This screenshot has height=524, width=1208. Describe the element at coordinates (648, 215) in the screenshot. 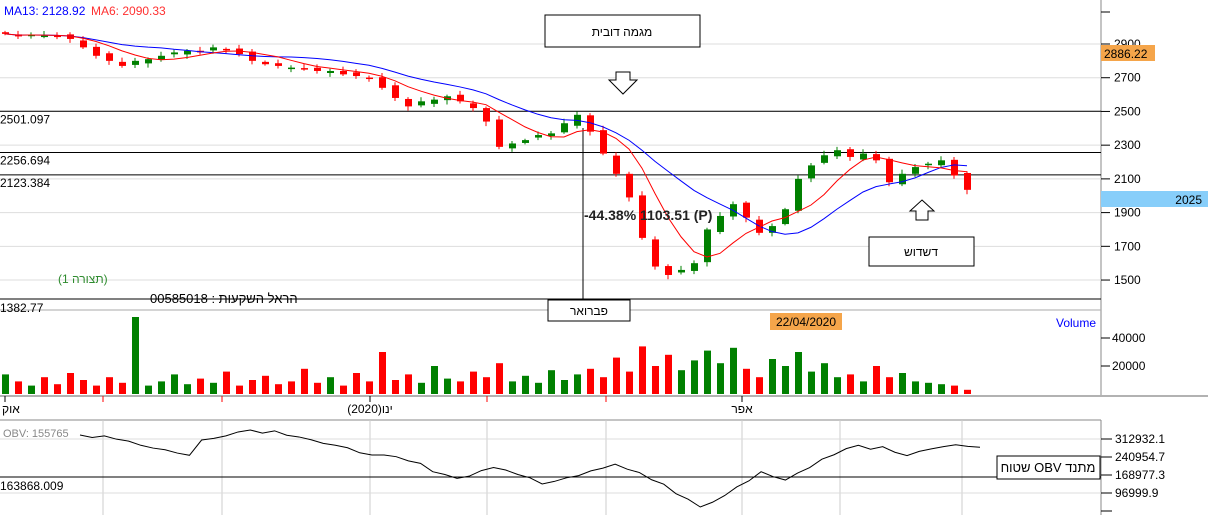

I see `change-annotation: -44.38% 1103.51 (P)` at that location.